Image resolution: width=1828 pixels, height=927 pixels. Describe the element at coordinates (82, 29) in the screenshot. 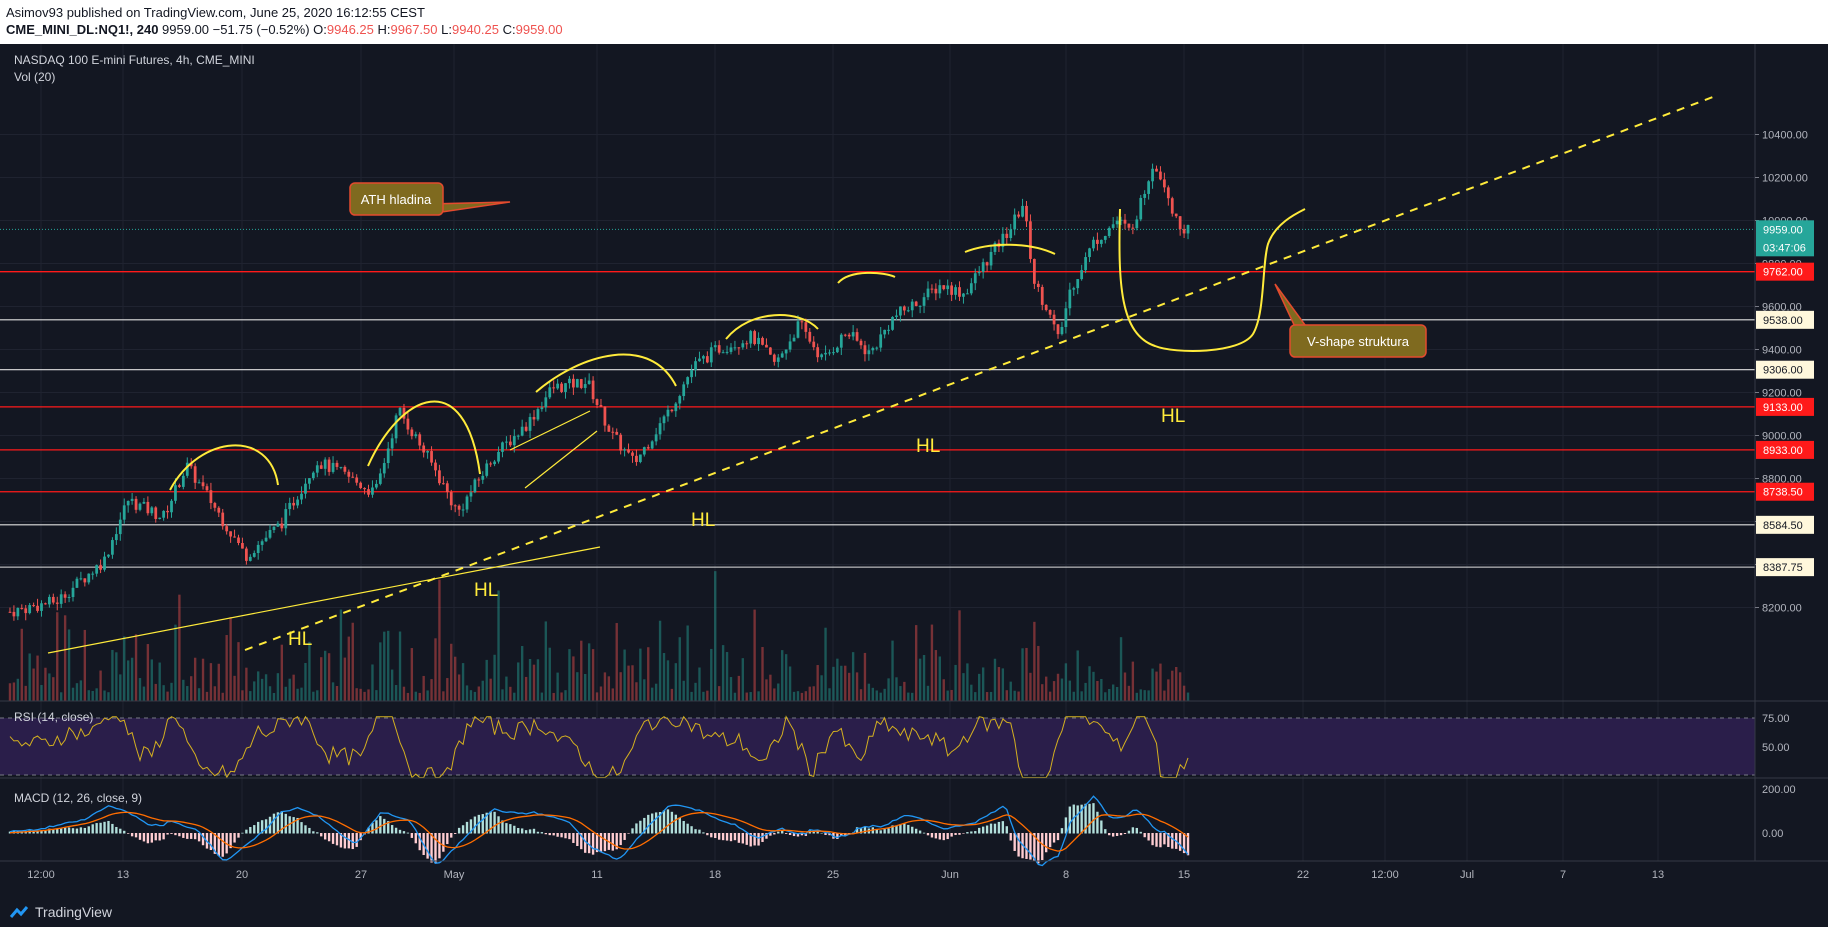

I see `symbol-name: CME_MINI_DL:NQ1!, 240` at that location.